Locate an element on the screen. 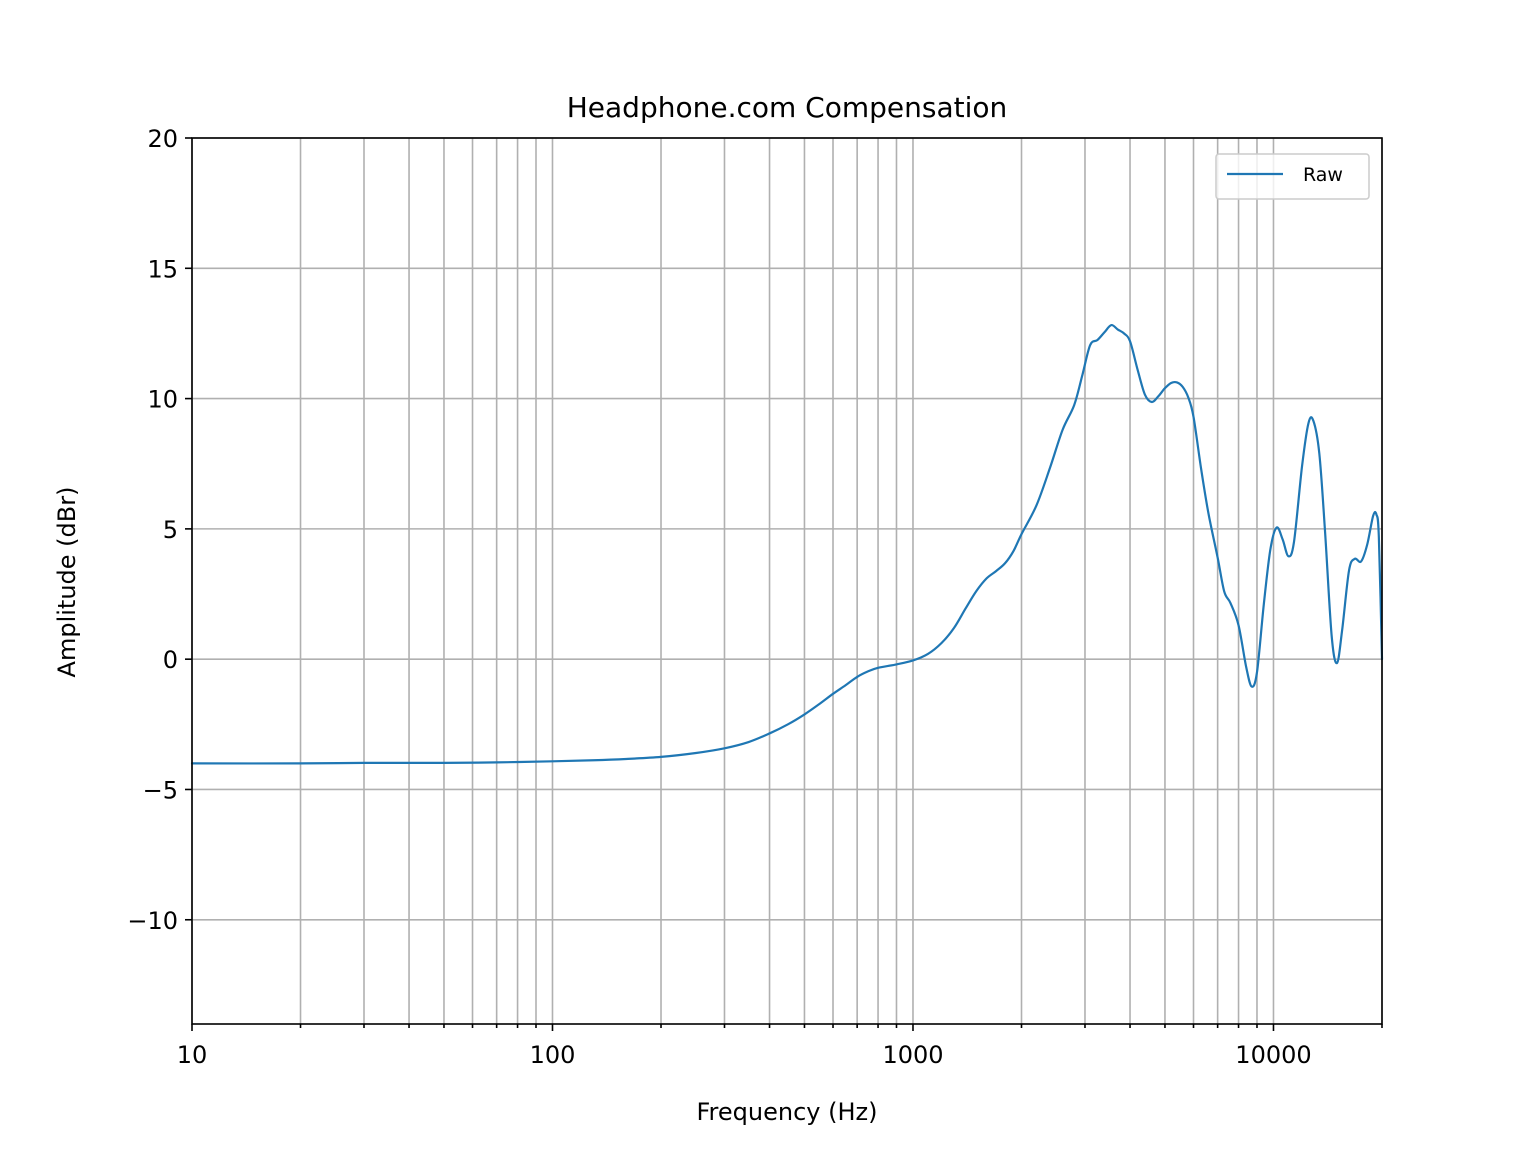 This screenshot has width=1536, height=1152. legend: Raw is located at coordinates (1292, 176).